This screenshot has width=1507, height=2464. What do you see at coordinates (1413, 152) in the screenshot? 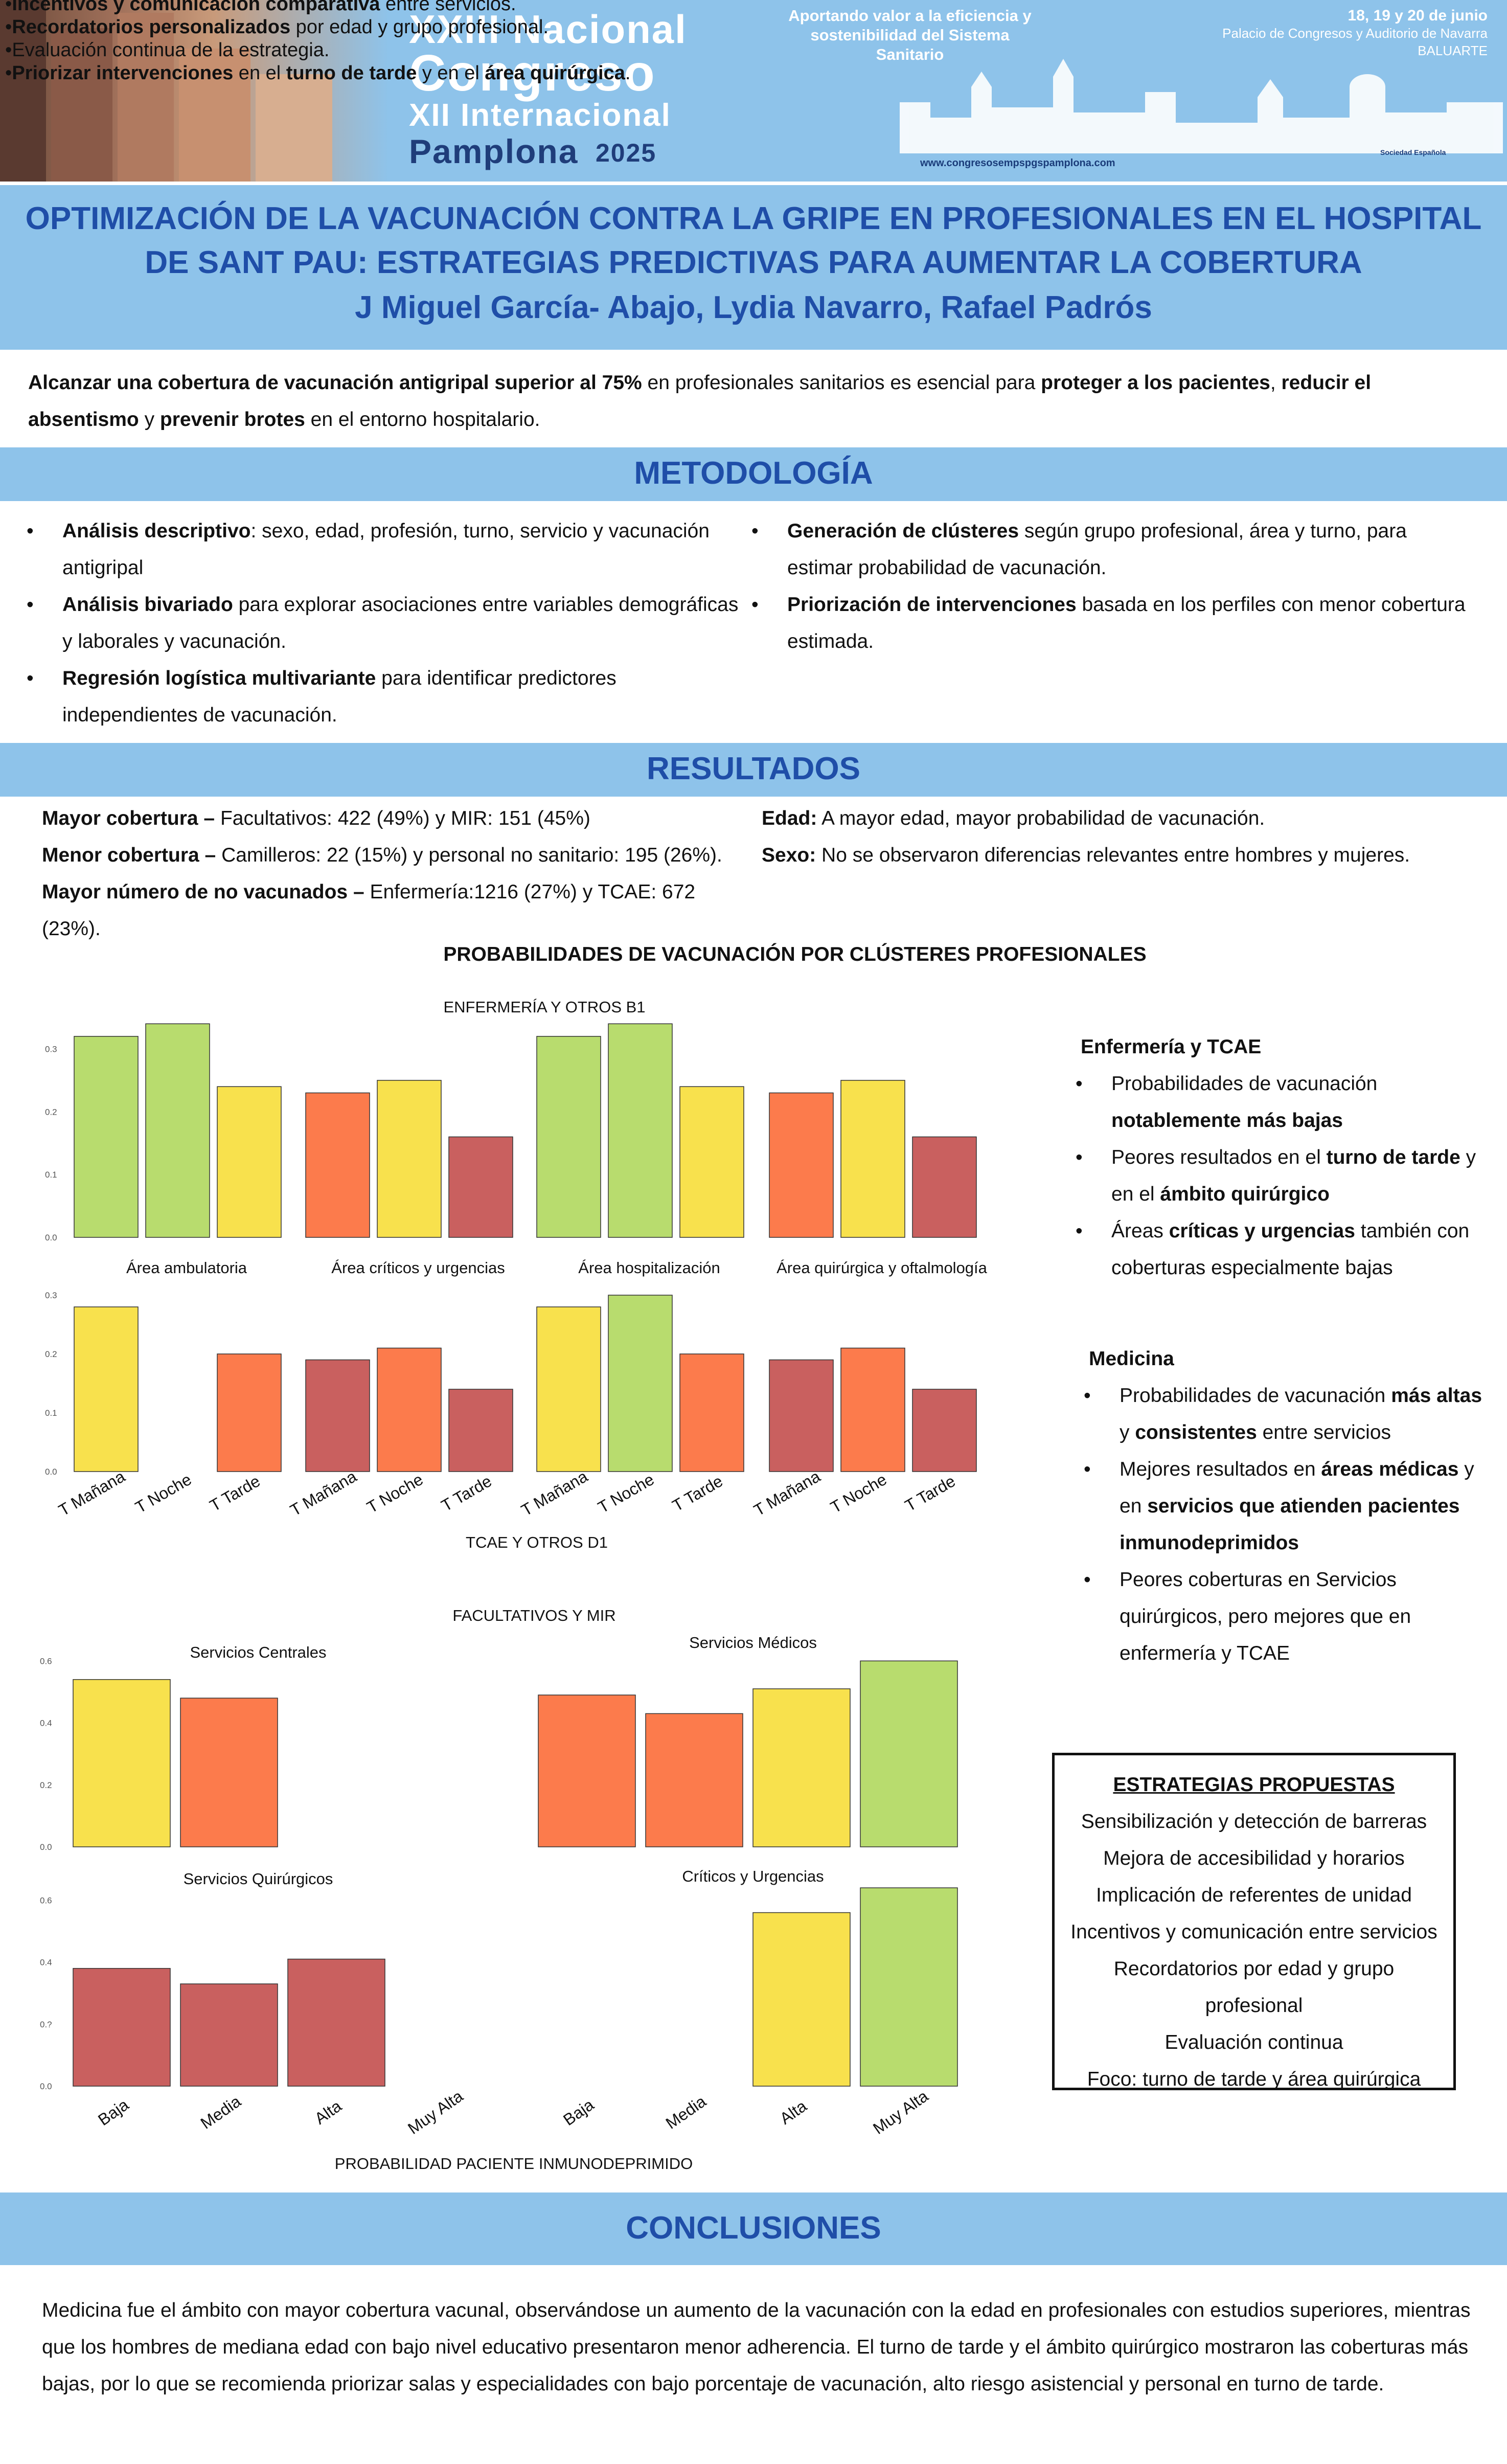
I see `society-logo-text: Sociedad Española` at bounding box center [1413, 152].